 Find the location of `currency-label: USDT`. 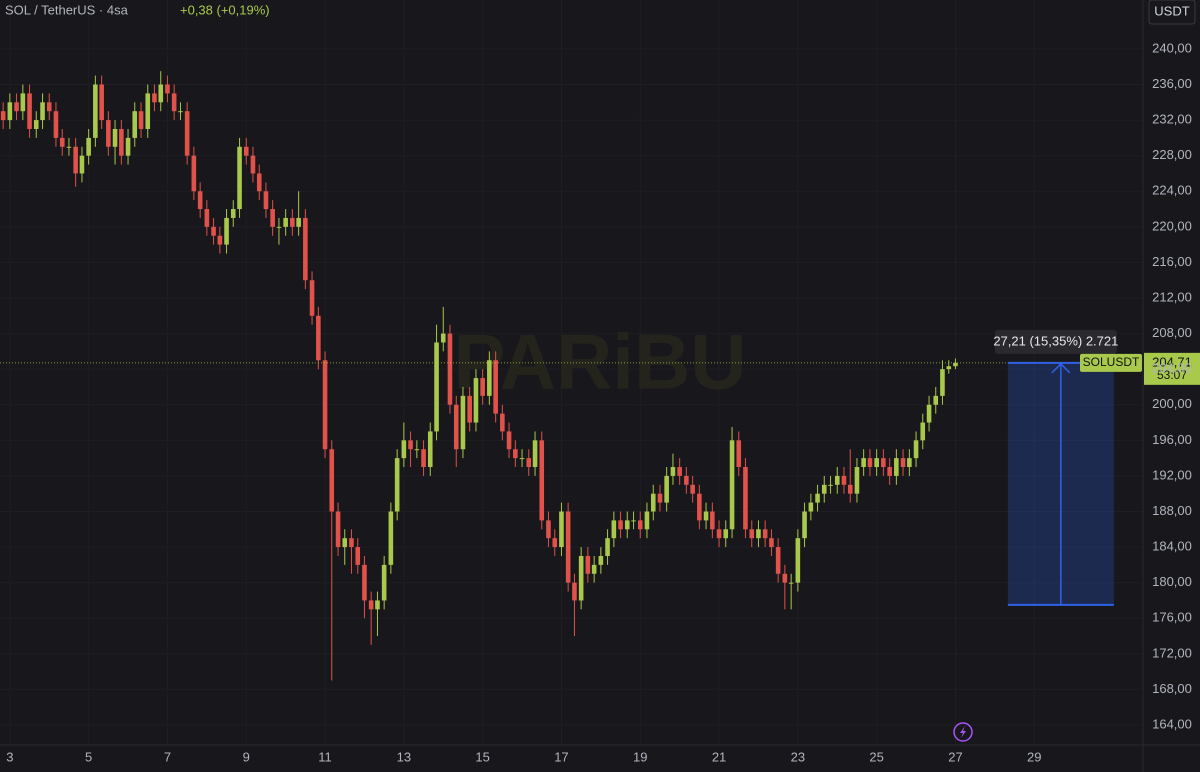

currency-label: USDT is located at coordinates (1171, 10).